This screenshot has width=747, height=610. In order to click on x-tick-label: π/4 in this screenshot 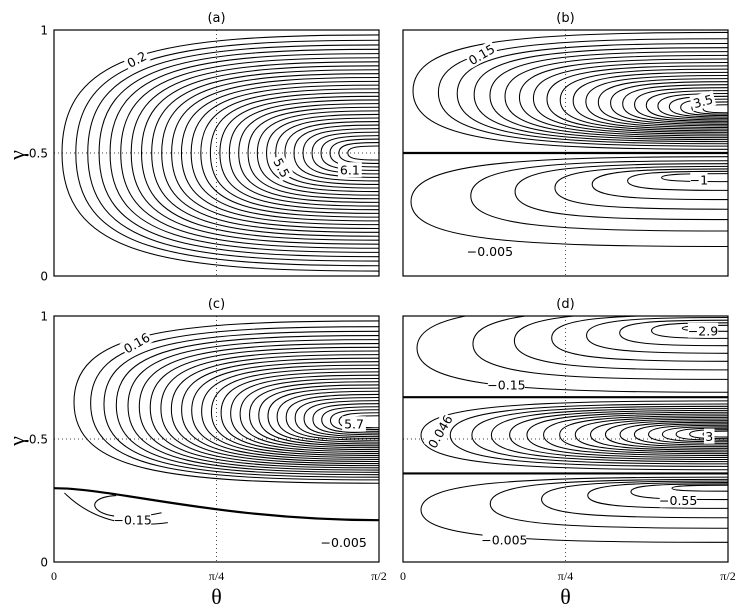, I will do `click(565, 576)`.